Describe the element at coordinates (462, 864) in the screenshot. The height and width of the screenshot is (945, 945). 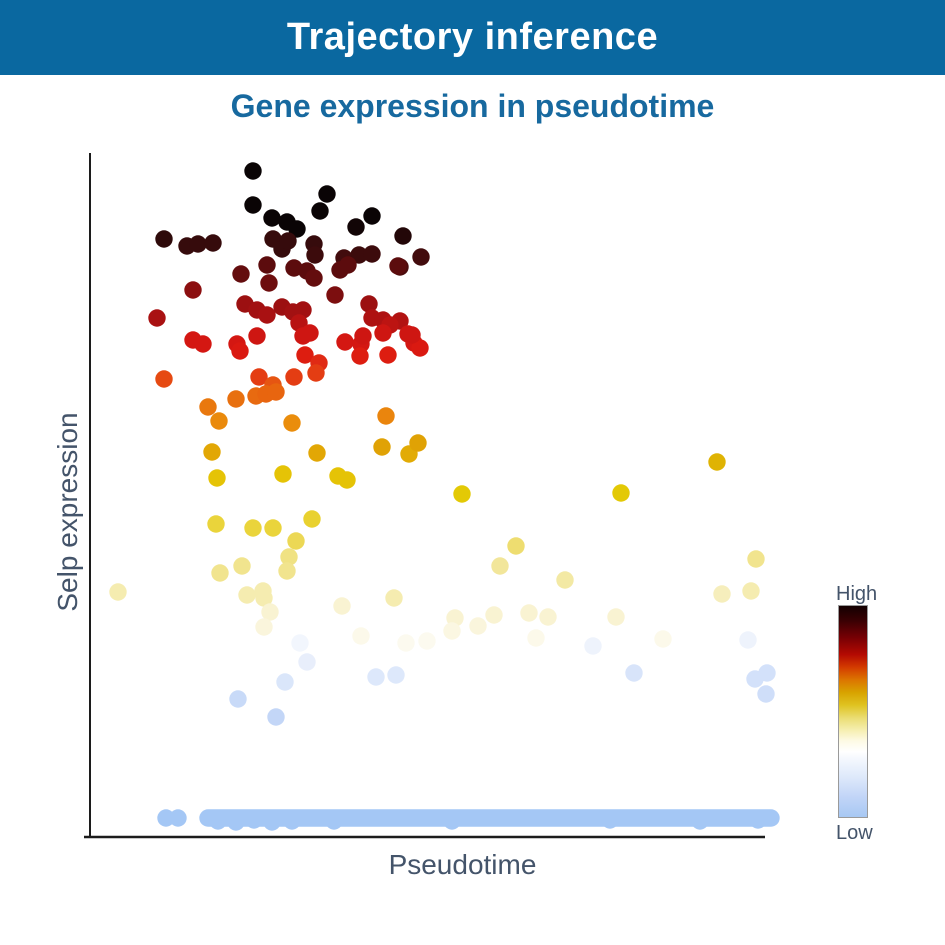
I see `x-axis-label: Pseudotime` at that location.